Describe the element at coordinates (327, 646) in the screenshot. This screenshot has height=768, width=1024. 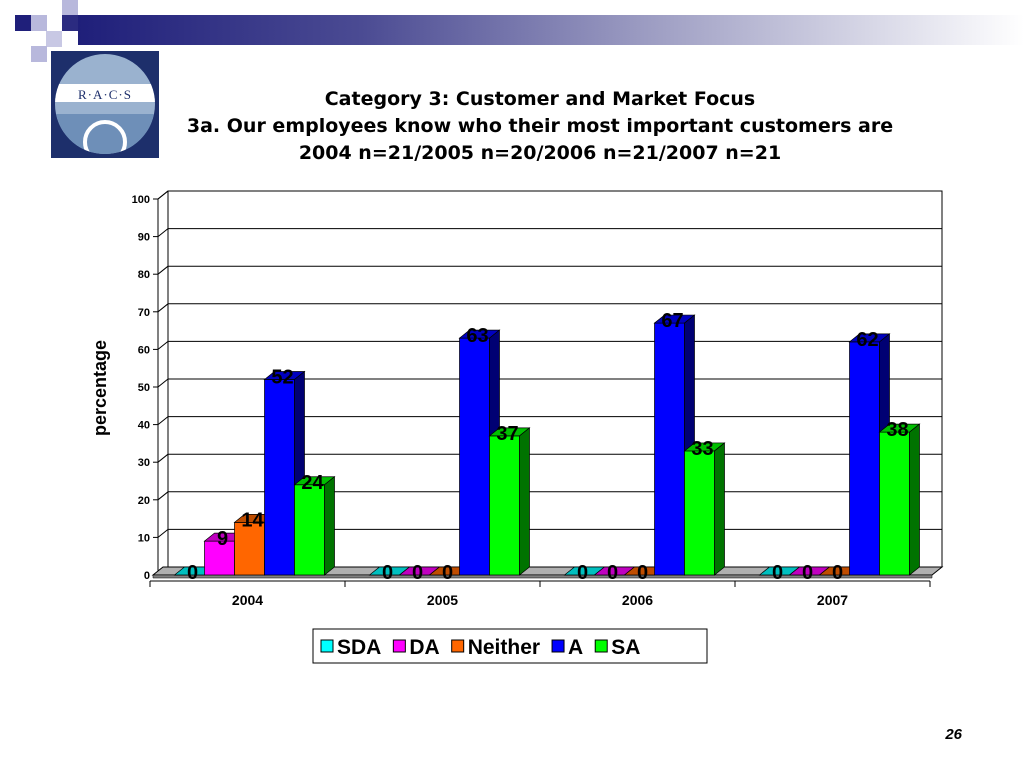
I see `legend-swatch-sda` at that location.